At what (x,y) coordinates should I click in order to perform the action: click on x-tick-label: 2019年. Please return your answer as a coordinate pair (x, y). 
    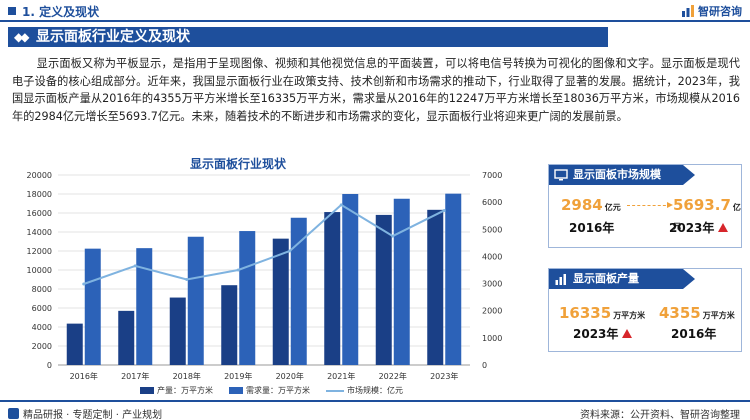
    Looking at the image, I should click on (238, 376).